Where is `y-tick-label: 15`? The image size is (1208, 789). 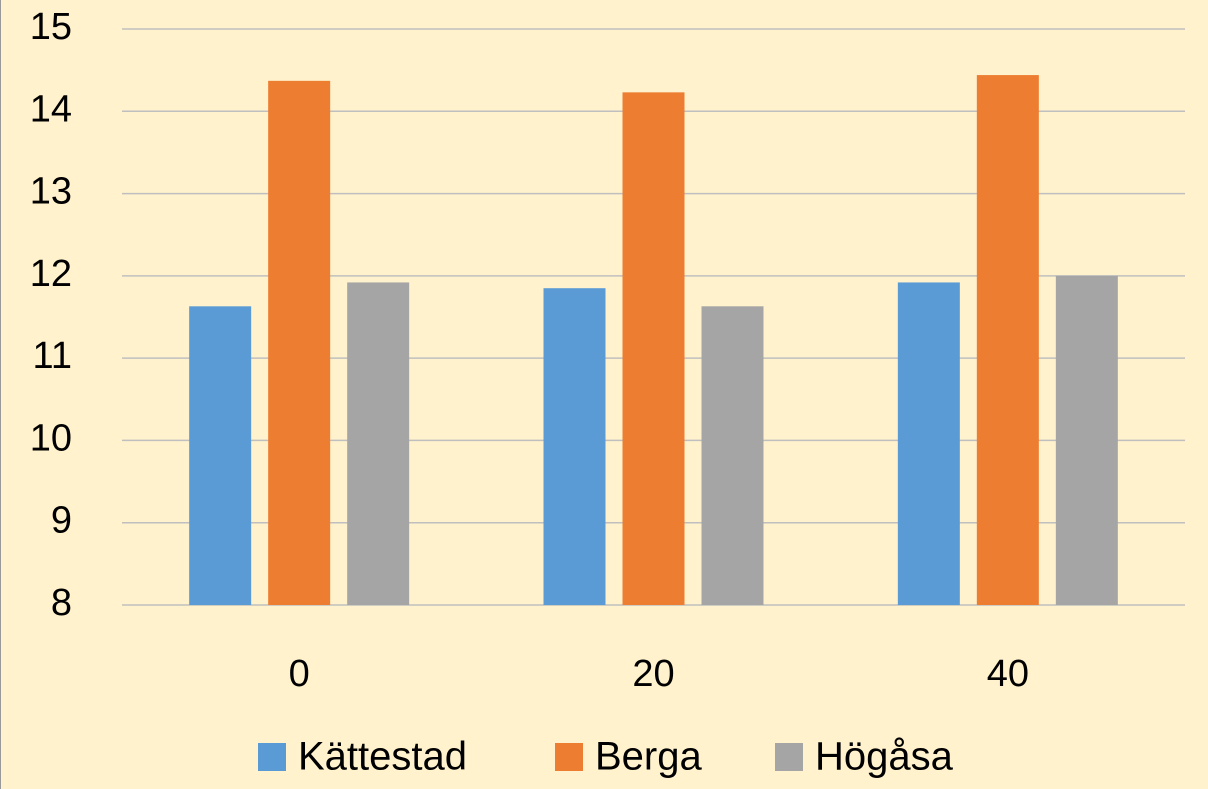
y-tick-label: 15 is located at coordinates (51, 27).